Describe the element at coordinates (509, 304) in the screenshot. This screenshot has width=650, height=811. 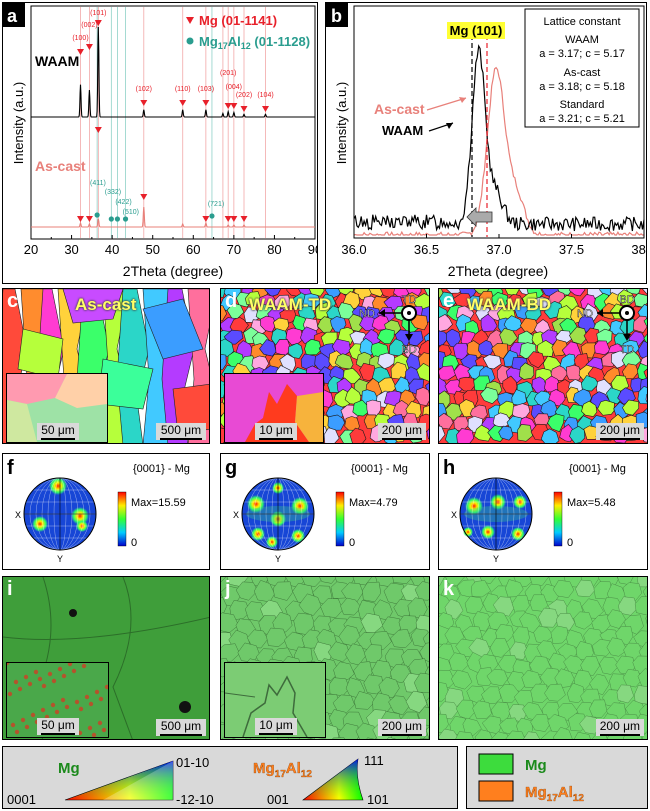
I see `ebsd-e-title: WAAM-BD` at that location.